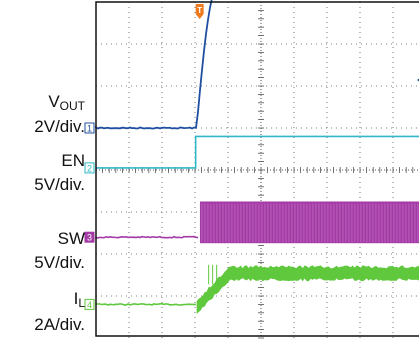 The image size is (419, 339). I want to click on ch1-marker-box, so click(89, 128).